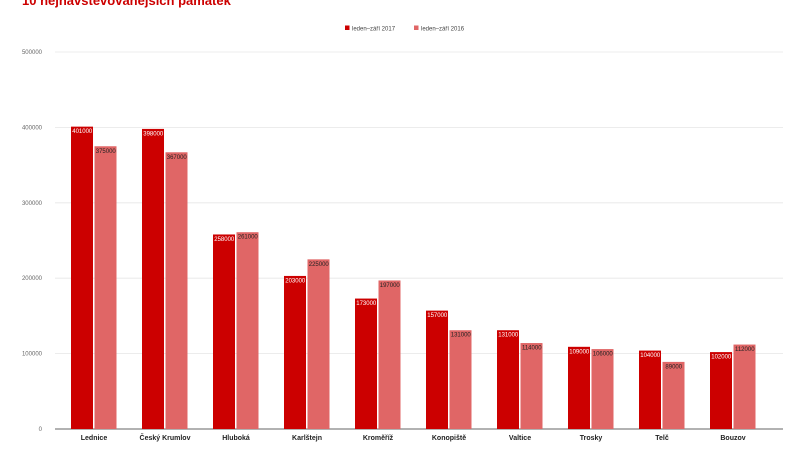 The image size is (800, 449). Describe the element at coordinates (32, 241) in the screenshot. I see `y-axis-ticks: 0 100000 200000 300000 400000 500000` at that location.